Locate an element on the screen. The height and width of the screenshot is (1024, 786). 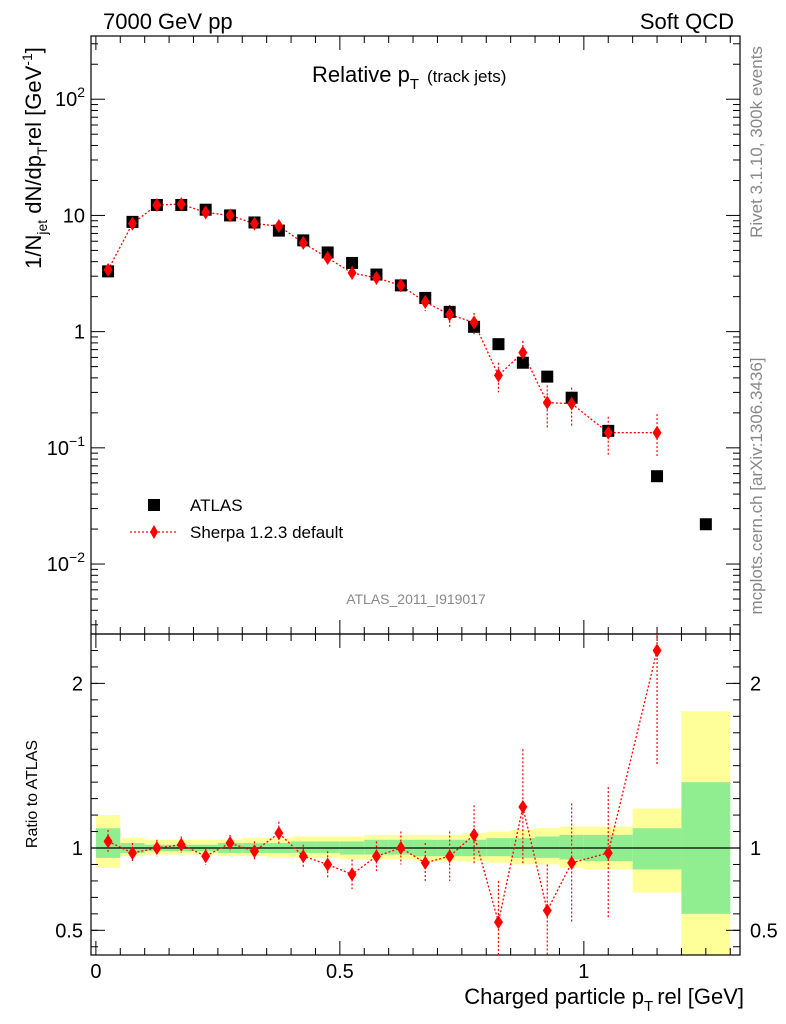
y-tick-label: 1 is located at coordinates (79, 333).